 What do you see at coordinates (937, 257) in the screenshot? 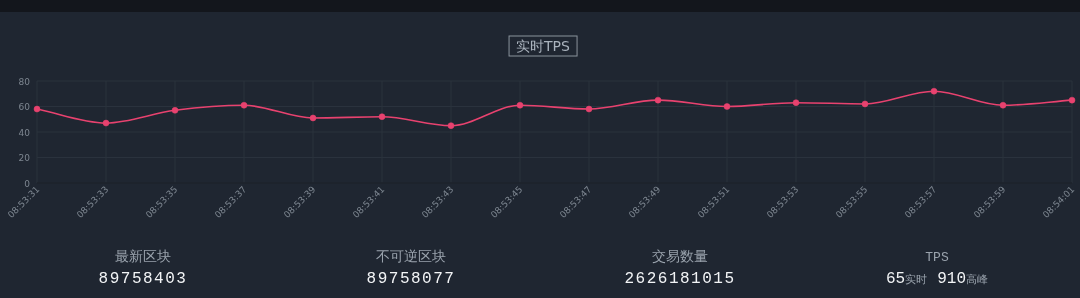
I see `text: TPS` at bounding box center [937, 257].